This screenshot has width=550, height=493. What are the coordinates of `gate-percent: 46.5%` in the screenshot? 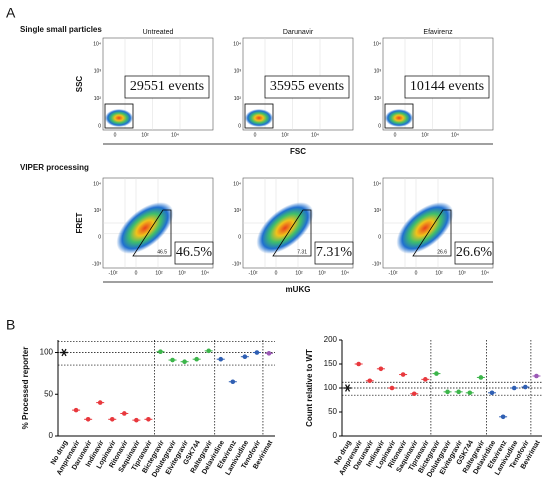 It's located at (194, 252).